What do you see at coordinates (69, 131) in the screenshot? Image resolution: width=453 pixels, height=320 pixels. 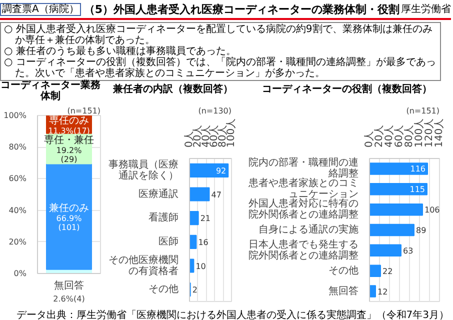 I see `data-label: 11.3%(17)` at bounding box center [69, 131].